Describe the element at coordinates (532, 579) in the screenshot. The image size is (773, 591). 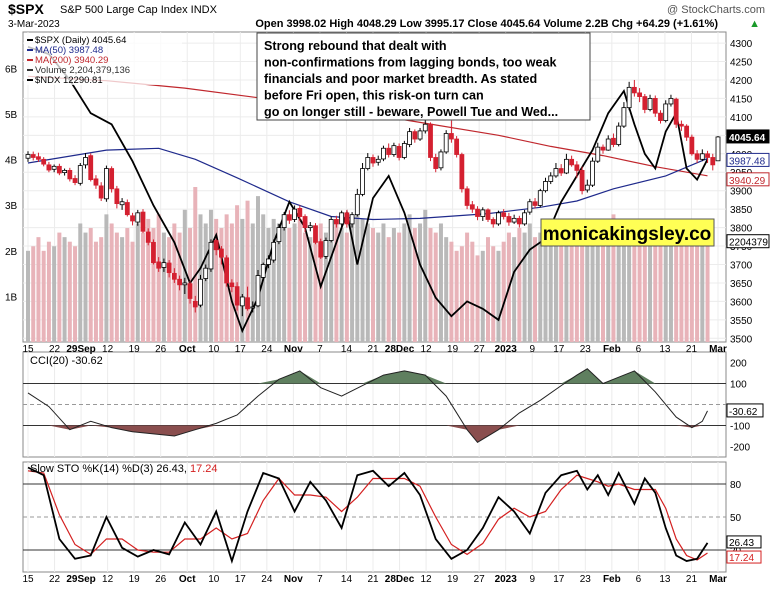
I see `x-axis-label: 9` at that location.